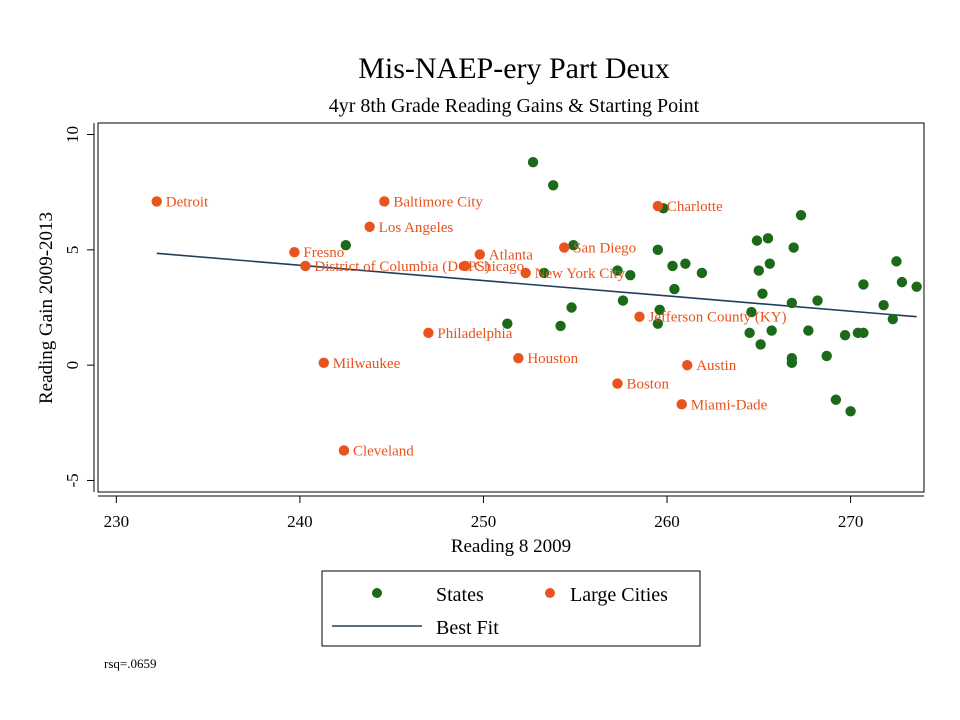 The image size is (960, 720). Describe the element at coordinates (467, 628) in the screenshot. I see `legend-fit-label: Best Fit` at that location.